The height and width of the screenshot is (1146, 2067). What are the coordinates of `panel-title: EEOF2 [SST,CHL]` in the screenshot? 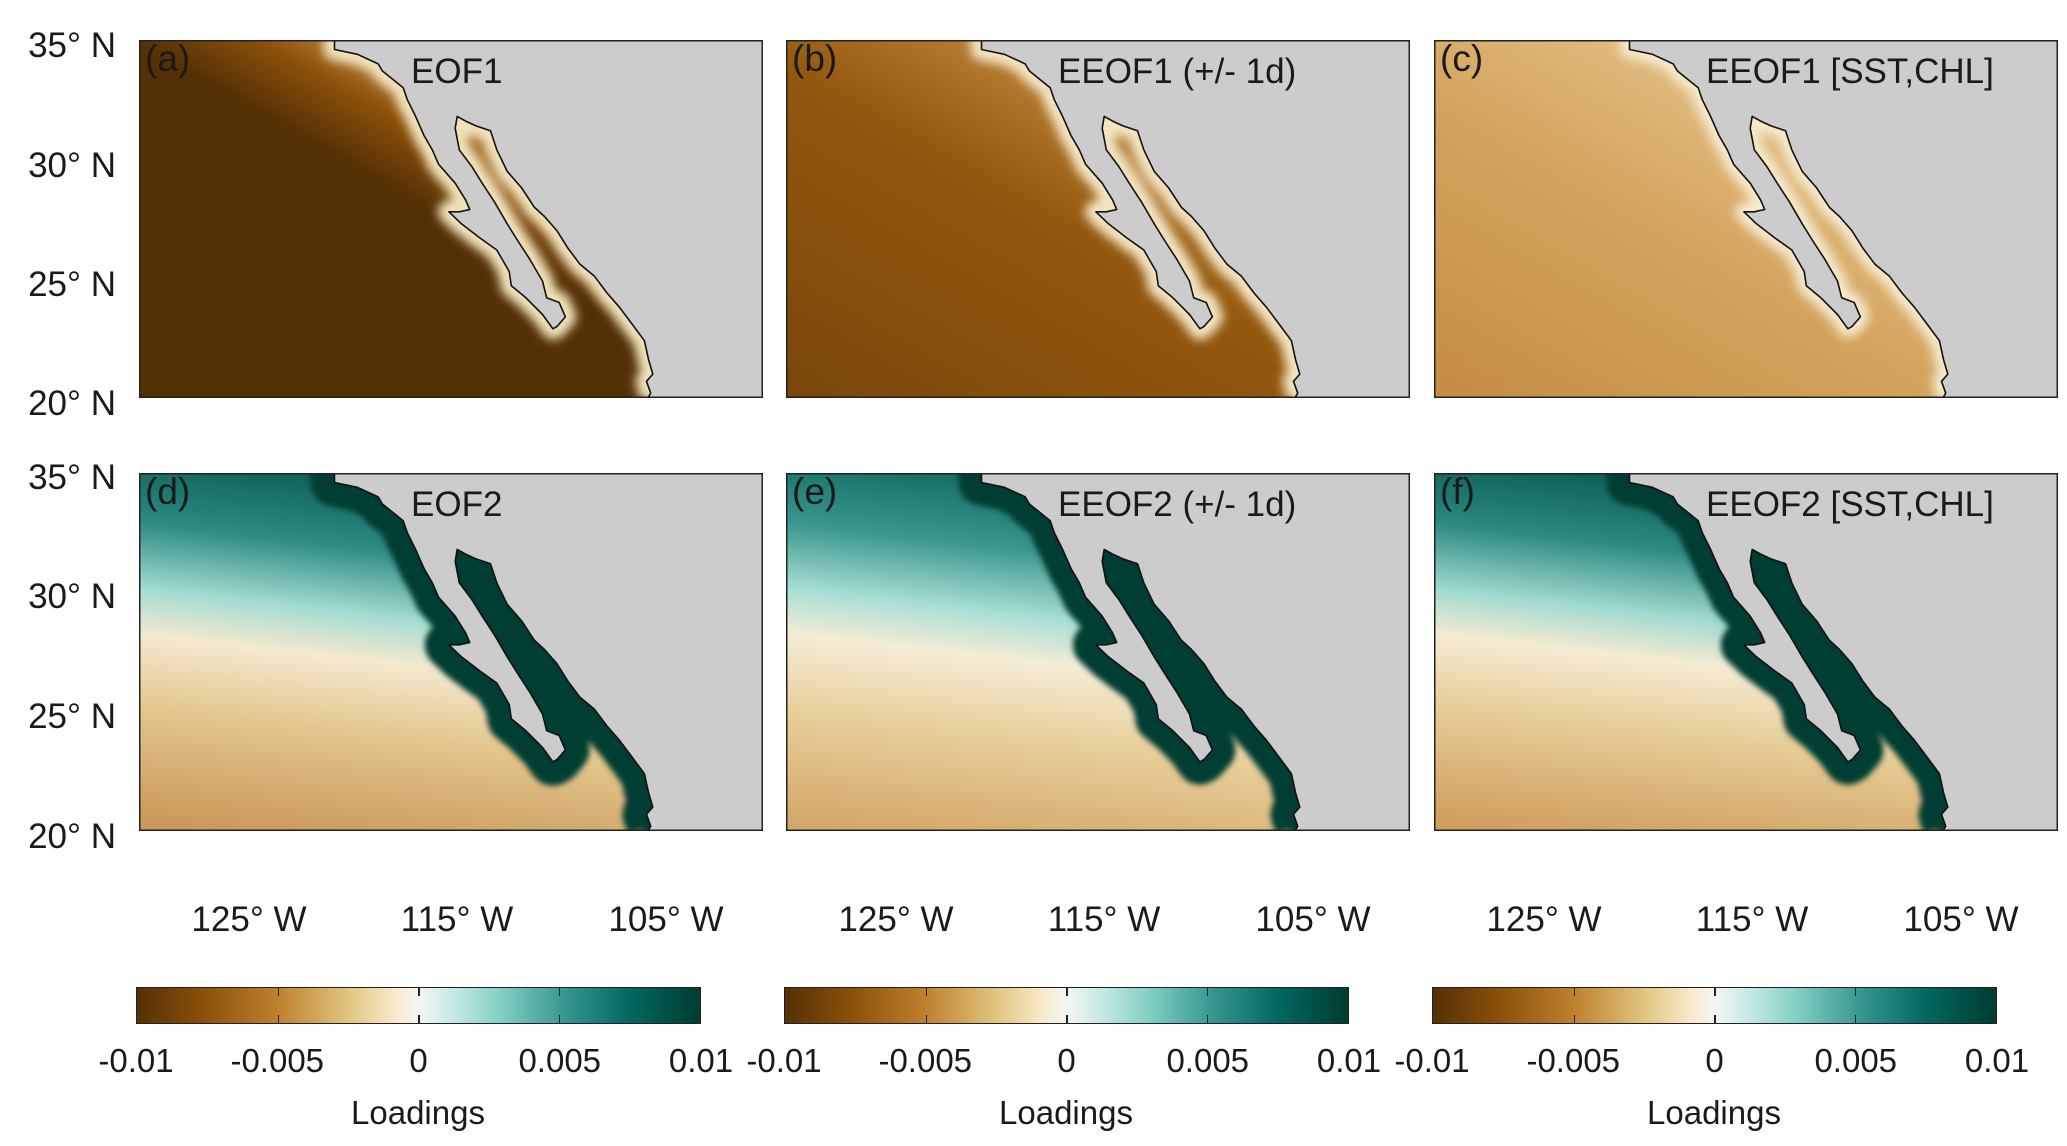 It's located at (1850, 504).